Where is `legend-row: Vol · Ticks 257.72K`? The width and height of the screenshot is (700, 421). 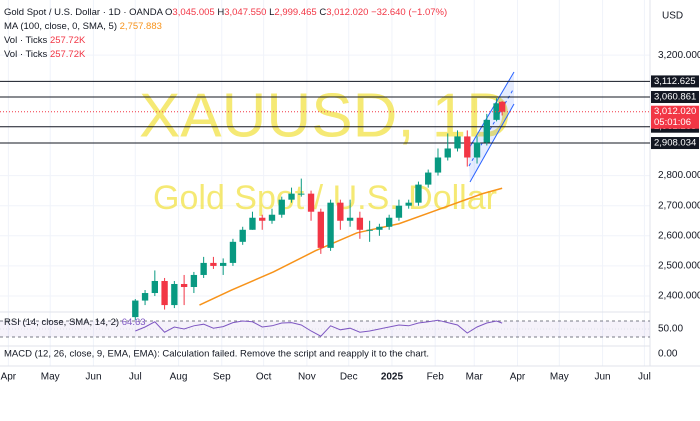 legend-row: Vol · Ticks 257.72K is located at coordinates (44, 54).